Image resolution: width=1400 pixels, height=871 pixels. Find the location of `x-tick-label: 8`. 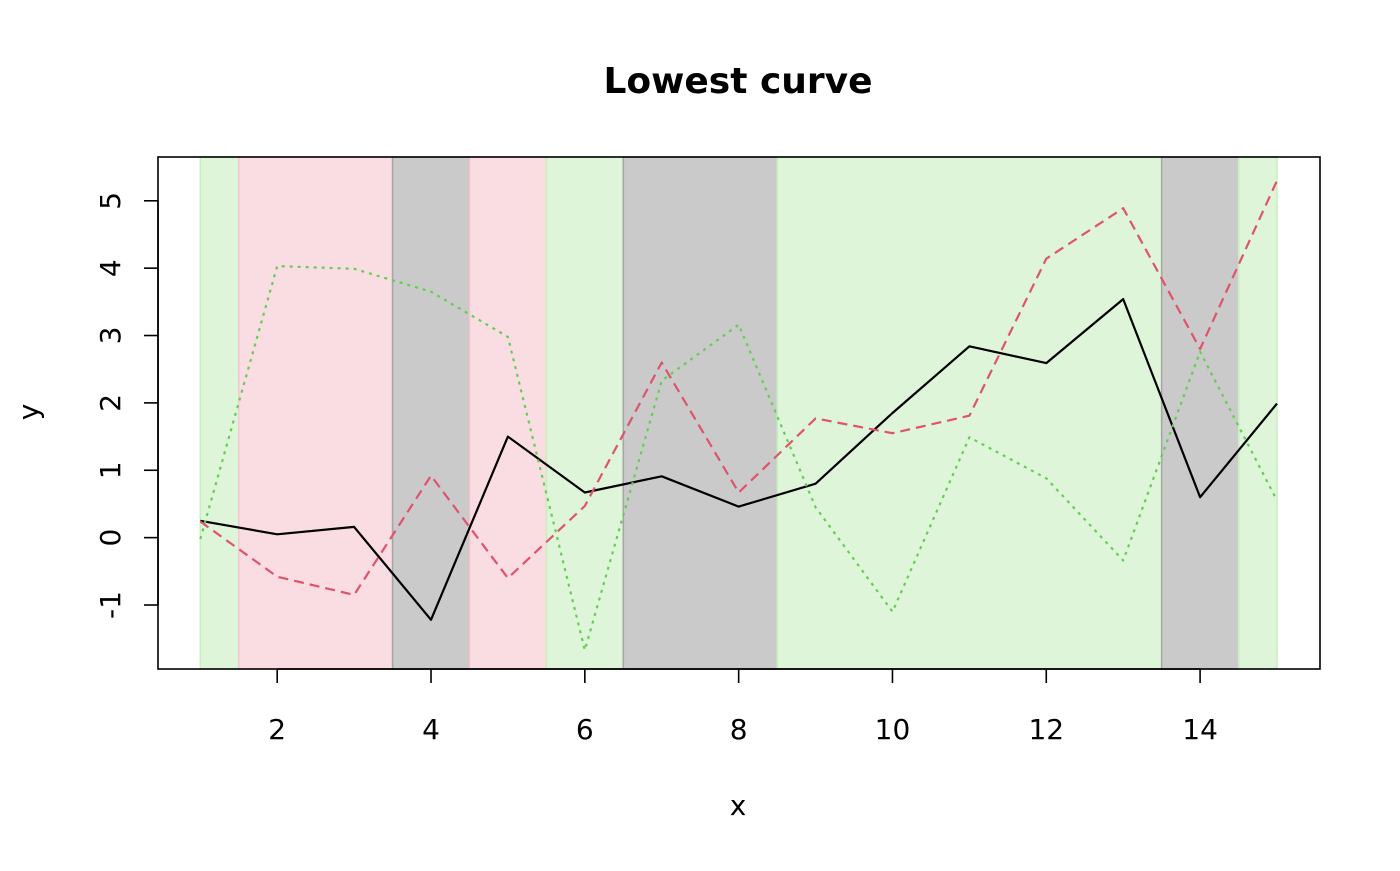

x-tick-label: 8 is located at coordinates (739, 729).